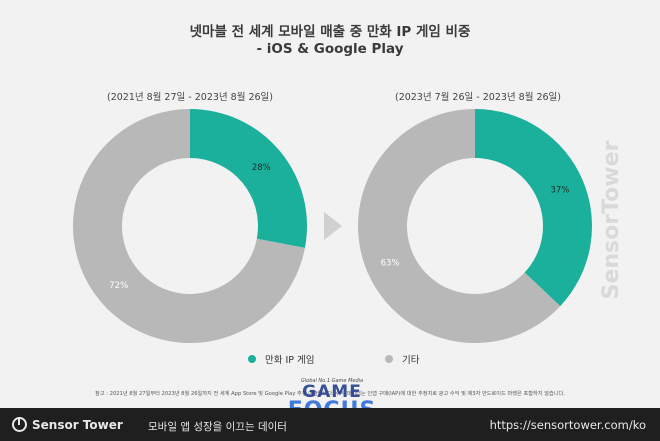 This screenshot has width=660, height=441. Describe the element at coordinates (118, 286) in the screenshot. I see `slice-label-0-1: 72%` at that location.